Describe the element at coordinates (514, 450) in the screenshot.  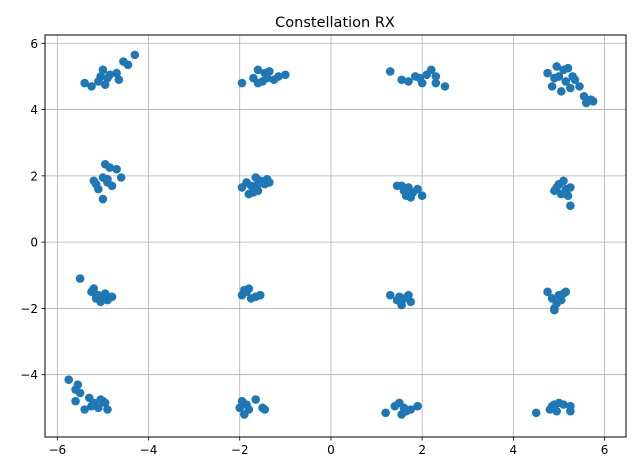
I see `x-tick-label: 4` at that location.